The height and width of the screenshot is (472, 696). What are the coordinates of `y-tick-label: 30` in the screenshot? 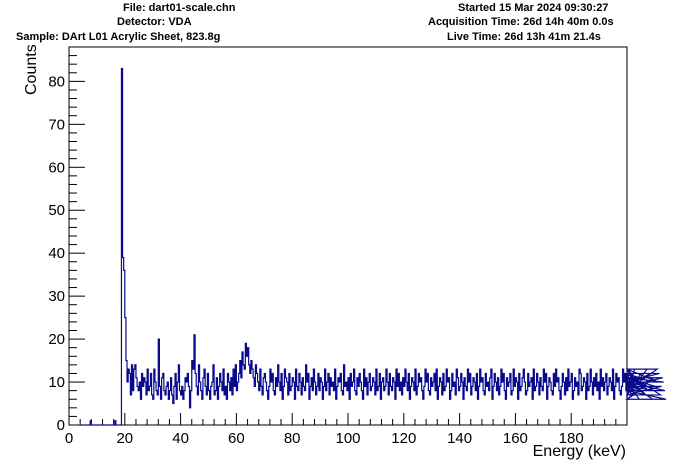 It's located at (56, 296).